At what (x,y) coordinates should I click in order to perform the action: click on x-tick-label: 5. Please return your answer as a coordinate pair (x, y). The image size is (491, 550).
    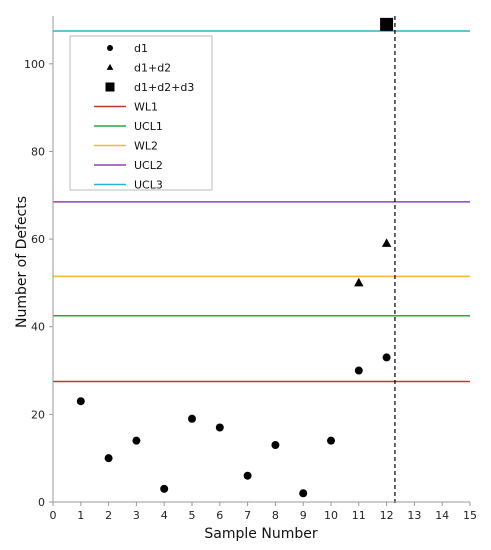
    Looking at the image, I should click on (192, 515).